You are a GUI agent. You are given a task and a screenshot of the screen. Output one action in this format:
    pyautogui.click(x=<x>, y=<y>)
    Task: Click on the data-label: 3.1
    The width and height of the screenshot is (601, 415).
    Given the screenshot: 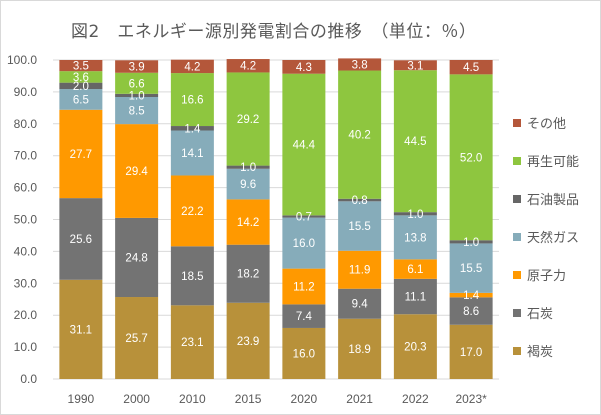 What is the action you would take?
    pyautogui.click(x=415, y=66)
    